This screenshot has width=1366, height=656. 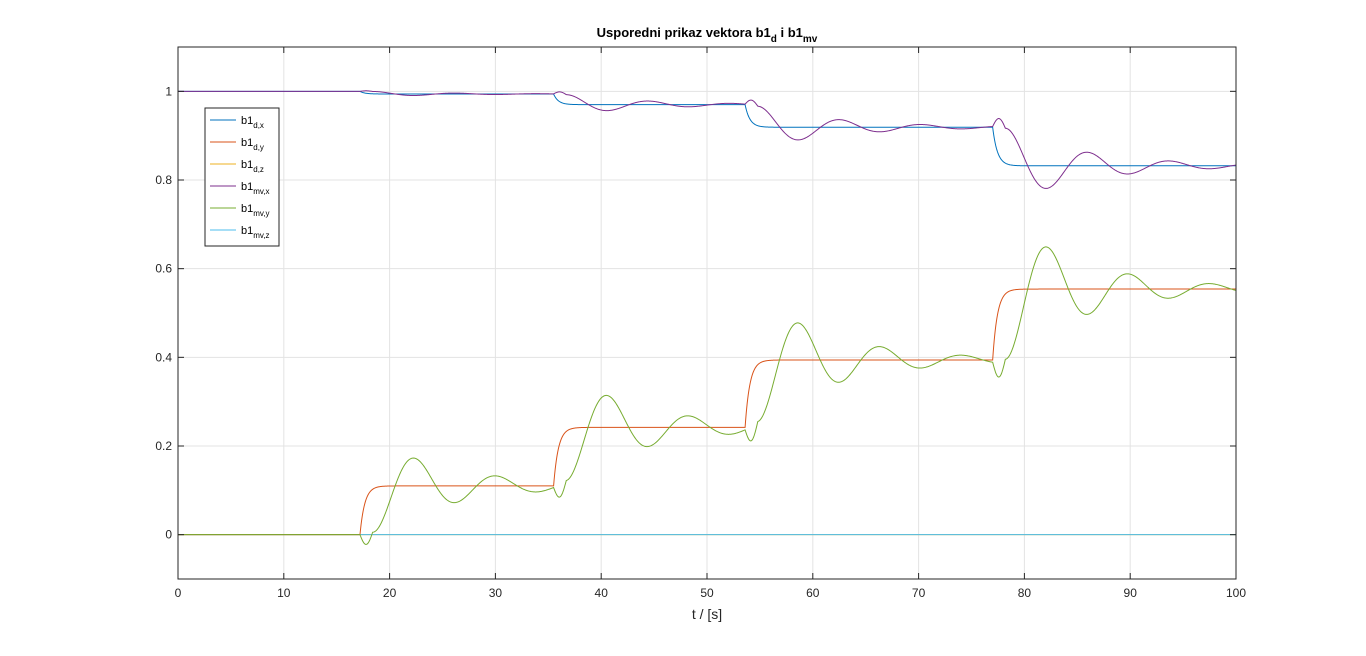 I want to click on legend-box, so click(x=242, y=177).